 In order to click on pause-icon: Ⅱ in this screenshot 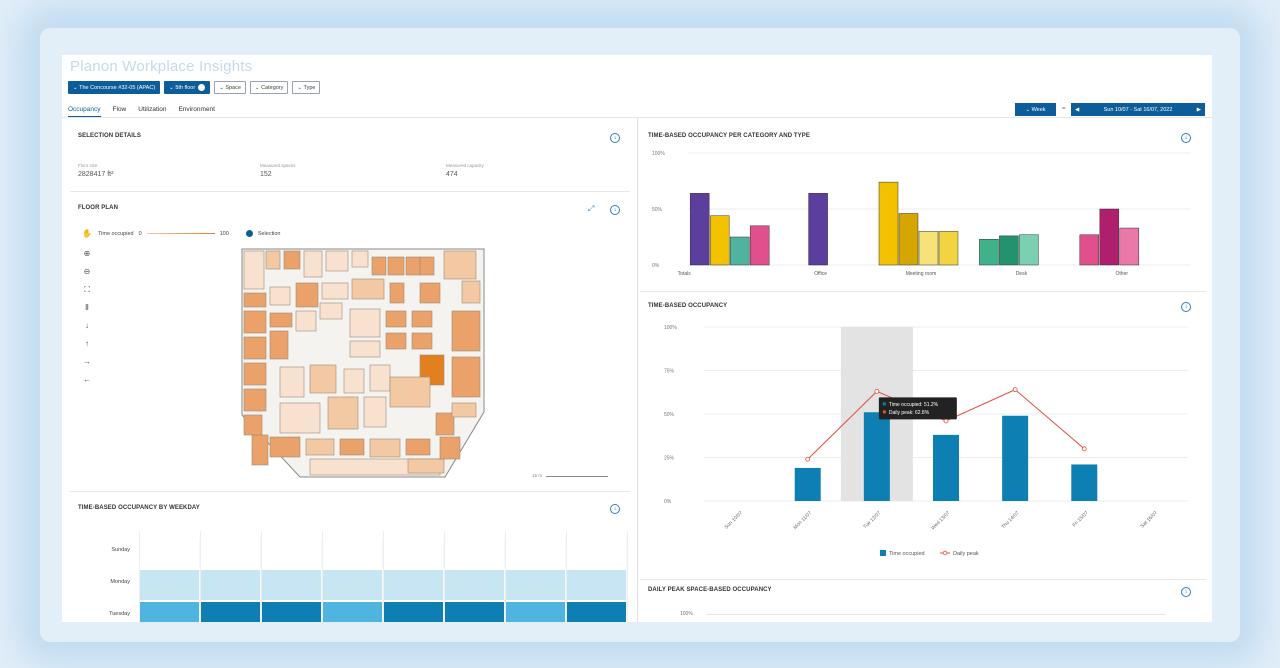, I will do `click(87, 307)`.